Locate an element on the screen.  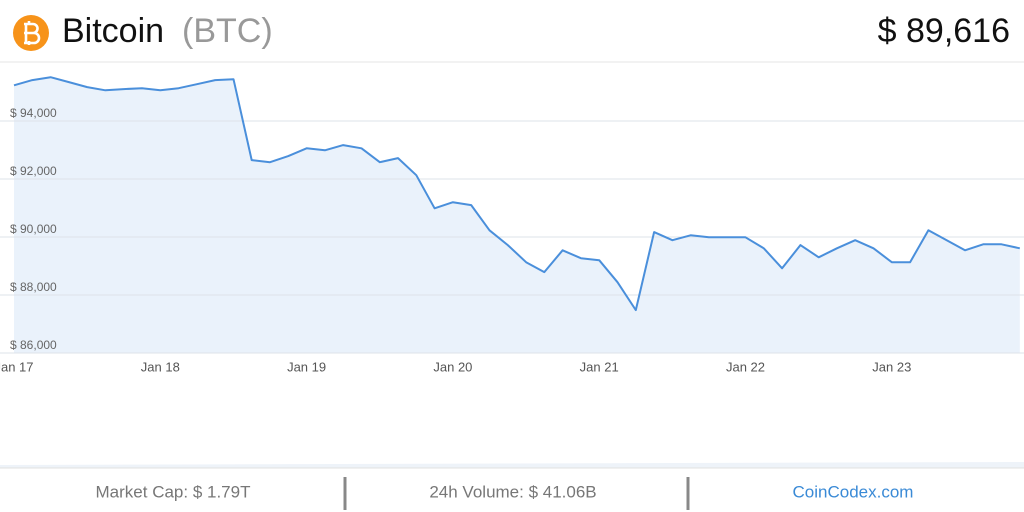
y-tick-label: $ 92,000 is located at coordinates (33, 171).